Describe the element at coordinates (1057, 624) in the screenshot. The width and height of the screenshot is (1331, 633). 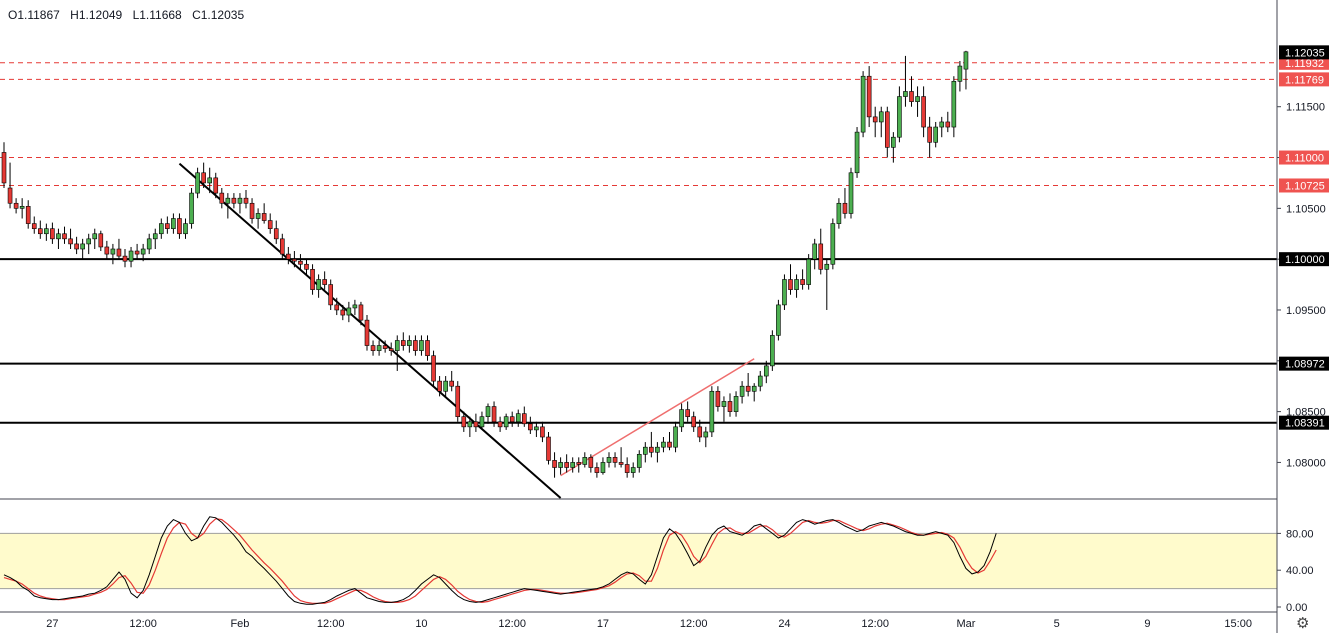
I see `time-tick-label: 5` at that location.